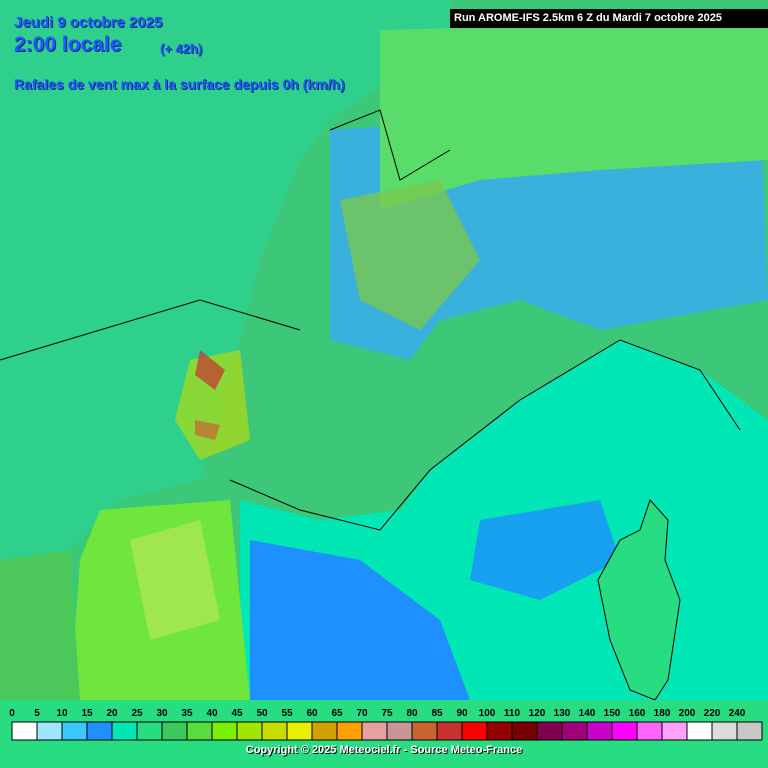 The height and width of the screenshot is (768, 768). Describe the element at coordinates (360, 620) in the screenshot. I see `sea-calm` at that location.